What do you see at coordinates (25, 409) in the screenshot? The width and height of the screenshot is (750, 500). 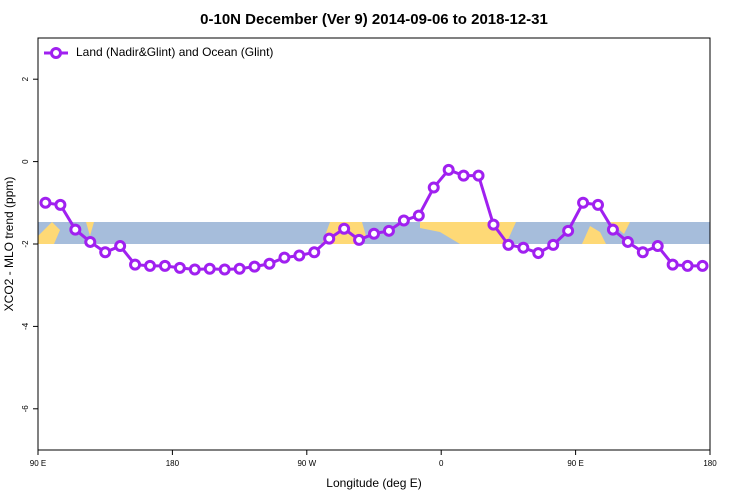 I see `y-tick-label: -6` at bounding box center [25, 409].